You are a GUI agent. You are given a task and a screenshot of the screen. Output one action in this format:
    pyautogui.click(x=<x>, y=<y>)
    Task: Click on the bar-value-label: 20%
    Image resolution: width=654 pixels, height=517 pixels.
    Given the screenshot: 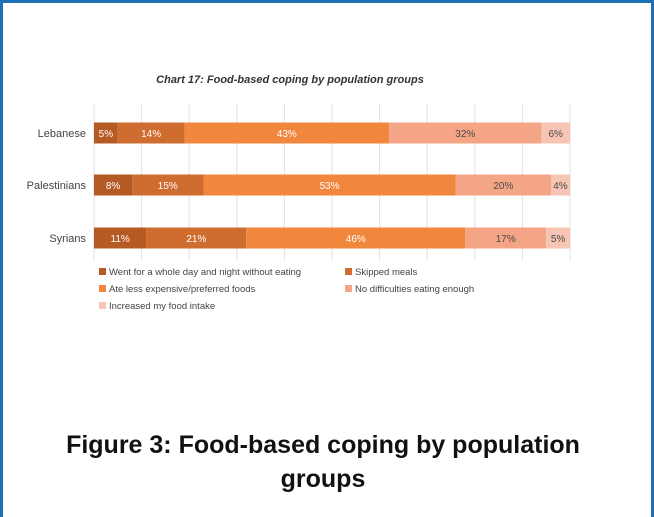 What is the action you would take?
    pyautogui.click(x=503, y=186)
    